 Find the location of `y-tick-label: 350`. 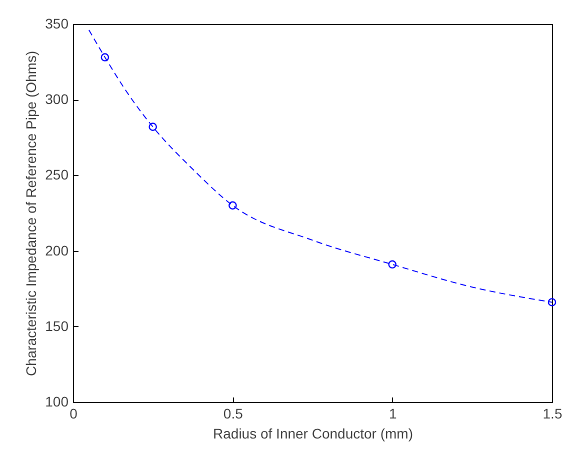

y-tick-label: 350 is located at coordinates (57, 24).